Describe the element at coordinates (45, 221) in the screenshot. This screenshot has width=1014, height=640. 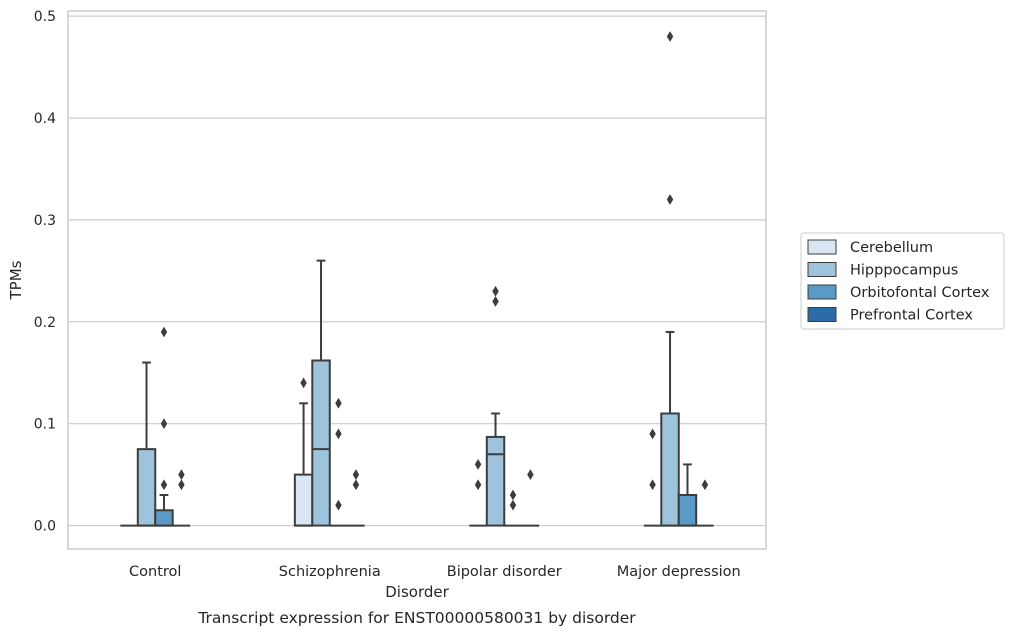
I see `y-tick-label: 0.3` at that location.